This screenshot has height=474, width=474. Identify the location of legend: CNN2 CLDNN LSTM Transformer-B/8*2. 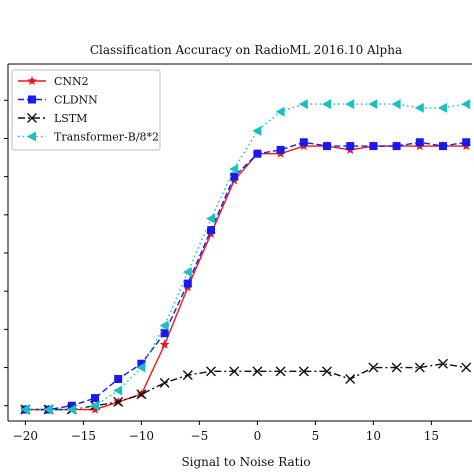
(86, 110).